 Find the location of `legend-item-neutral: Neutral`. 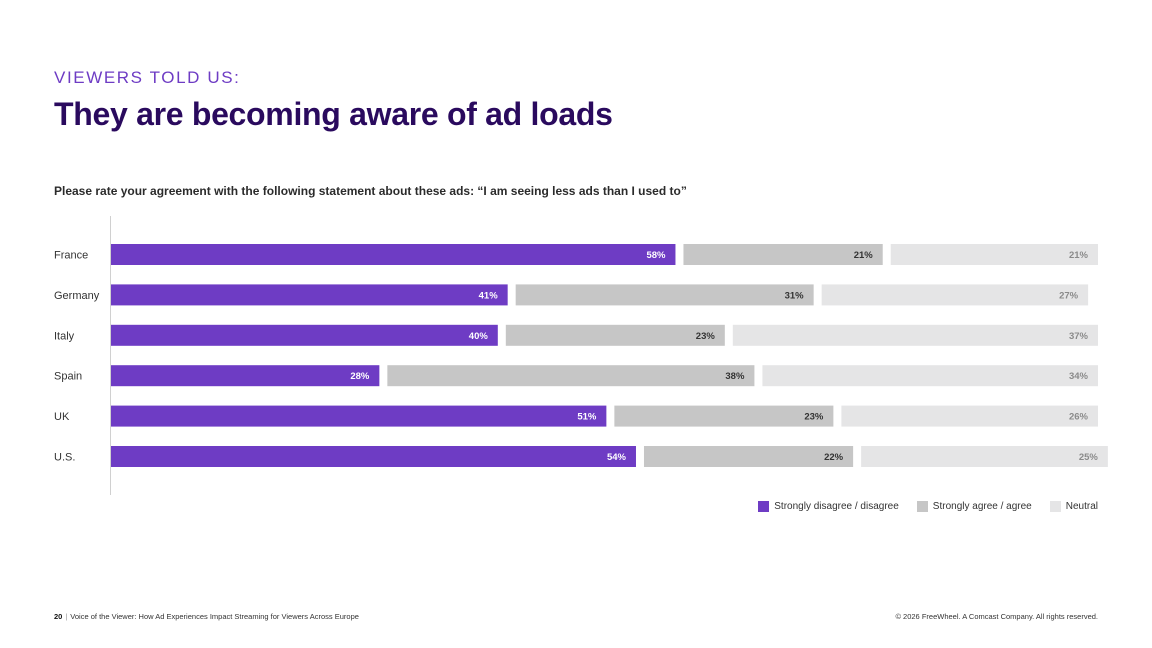

legend-item-neutral: Neutral is located at coordinates (1073, 506).